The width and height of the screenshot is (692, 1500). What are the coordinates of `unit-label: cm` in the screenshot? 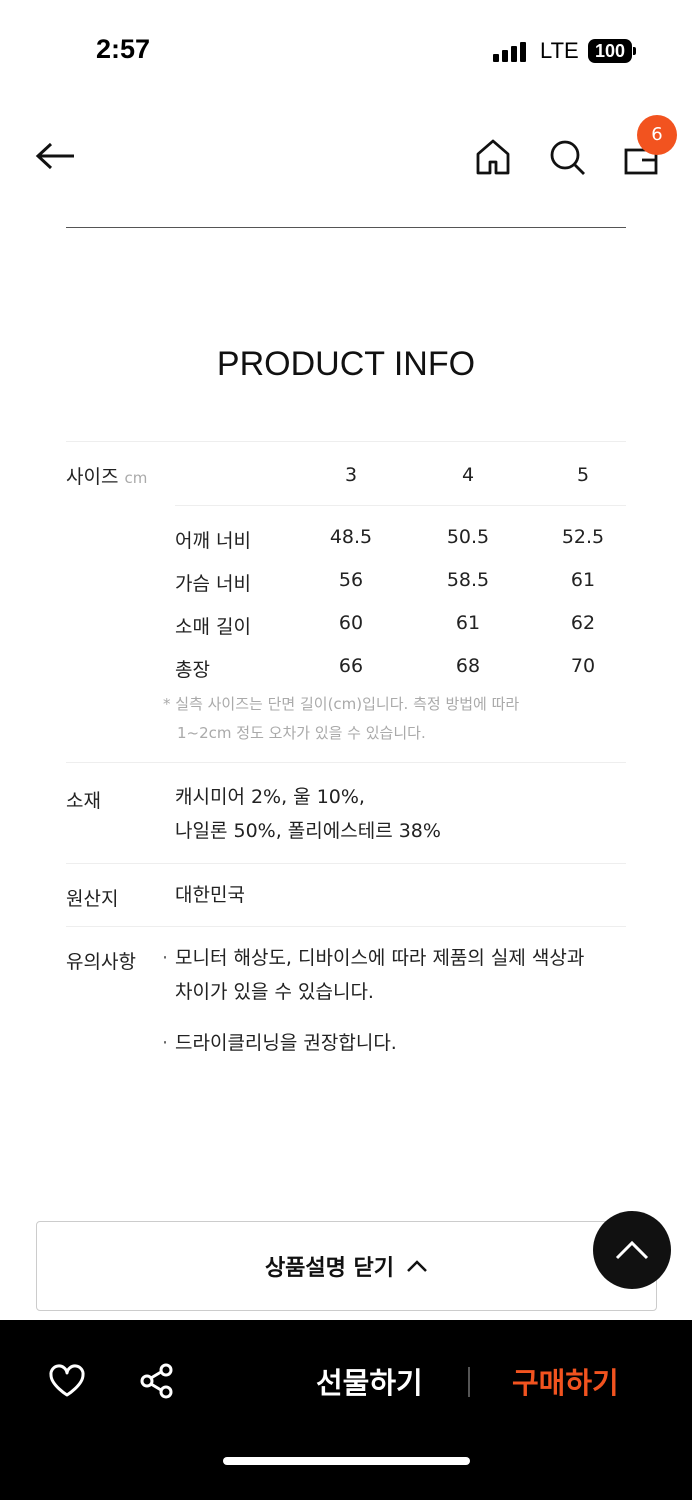 It's located at (136, 478).